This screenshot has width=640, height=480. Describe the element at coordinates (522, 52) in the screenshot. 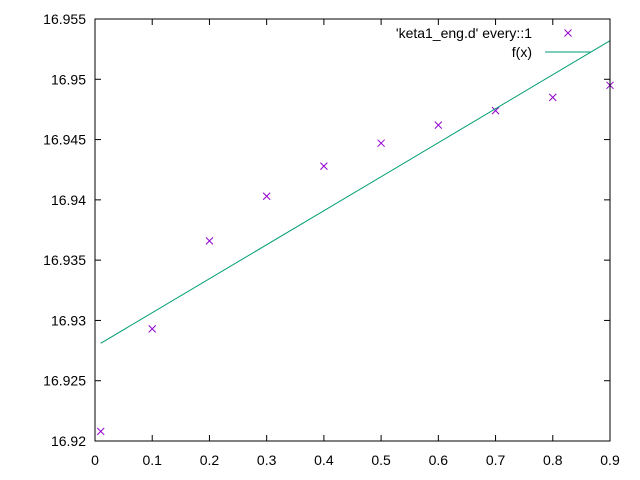

I see `legend-label-line: f(x)` at that location.